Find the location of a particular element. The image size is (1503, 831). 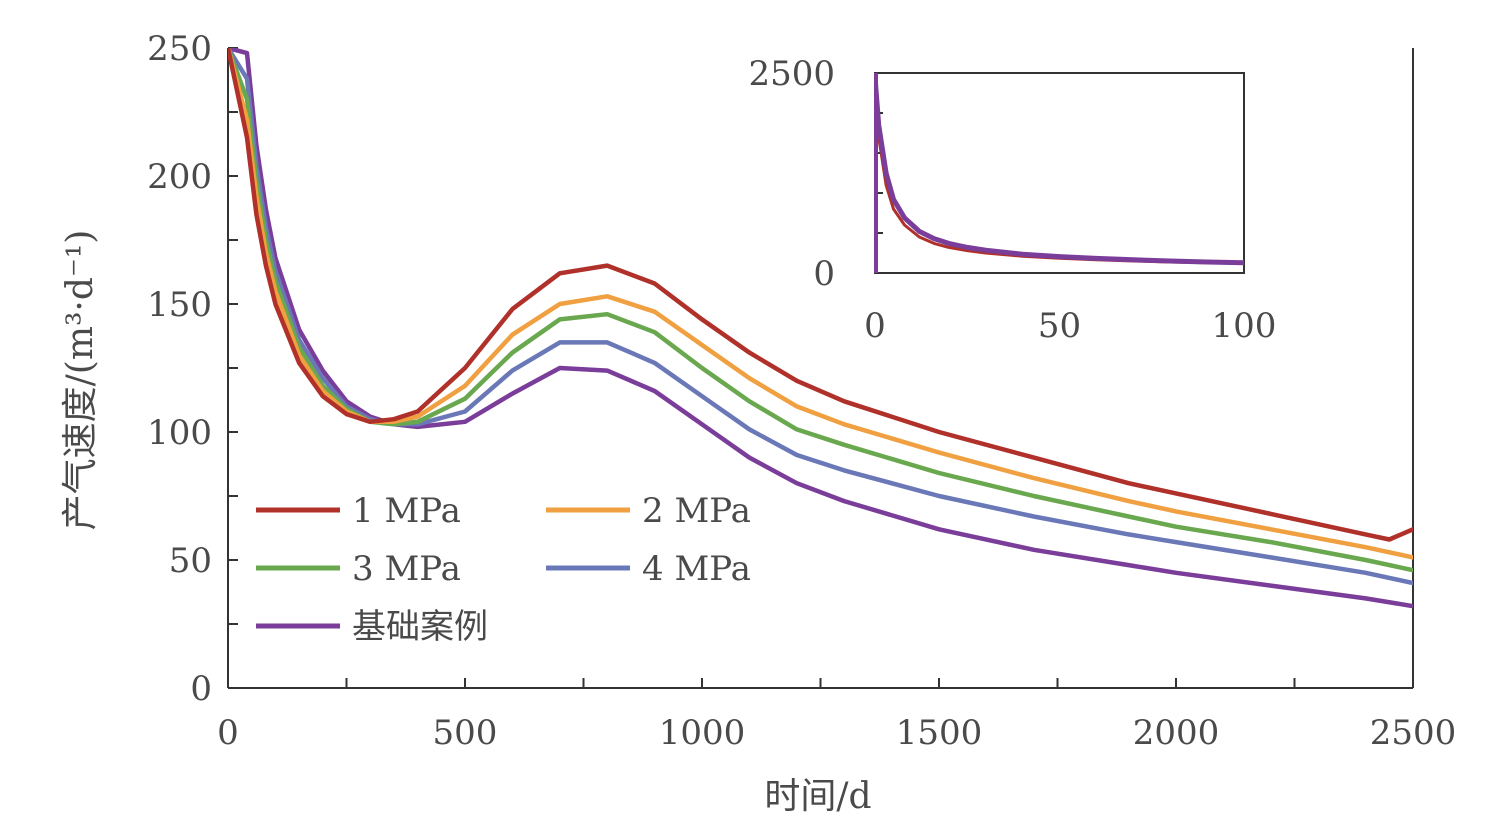

legend: 1 MPa 2 MPa 3 MPa 4 MPa 基础案例 is located at coordinates (503, 569).